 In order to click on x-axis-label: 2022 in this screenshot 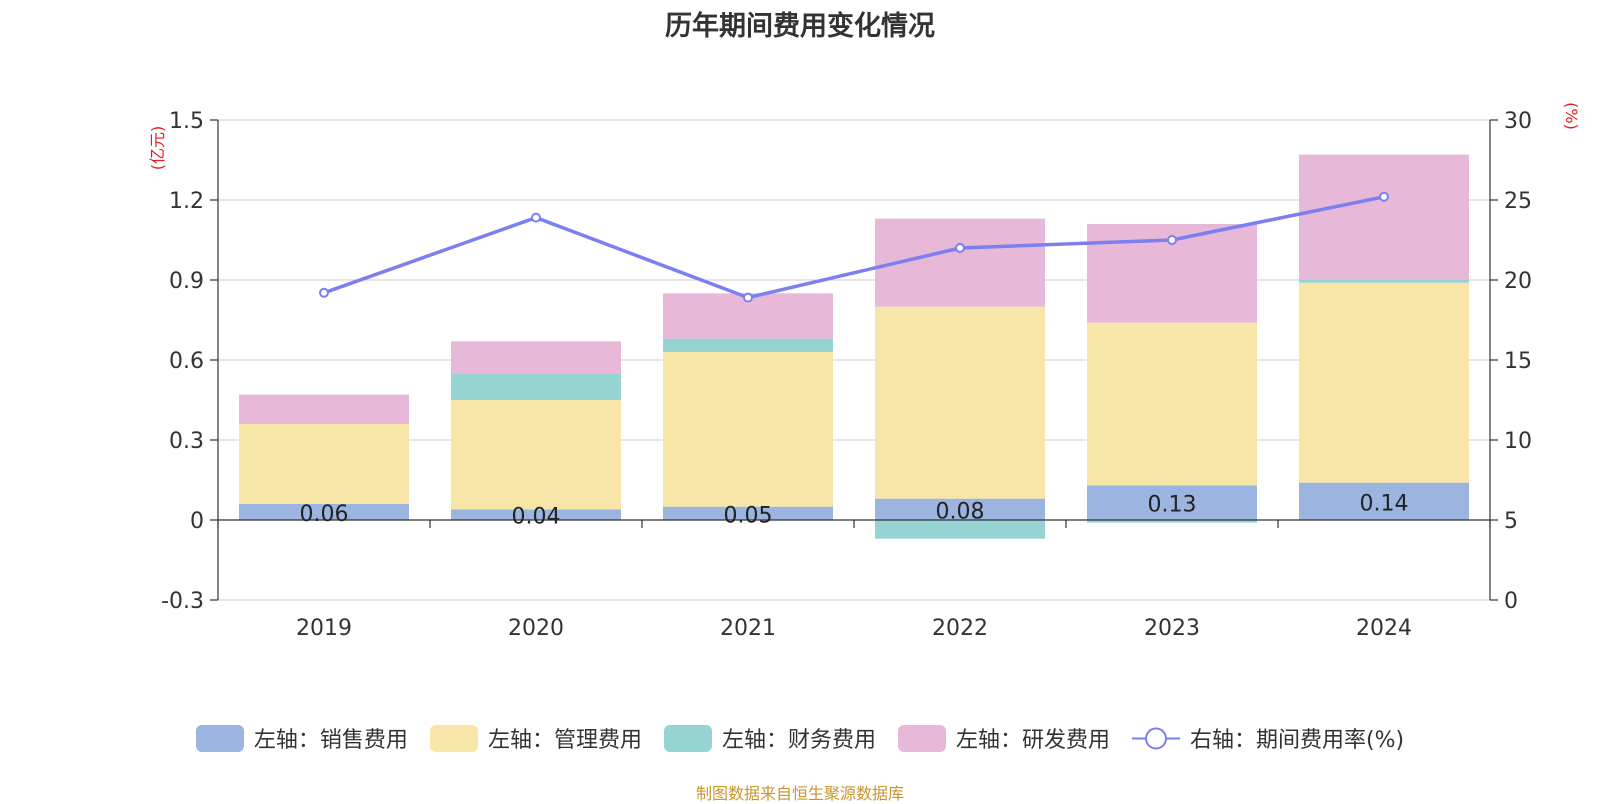, I will do `click(960, 628)`.